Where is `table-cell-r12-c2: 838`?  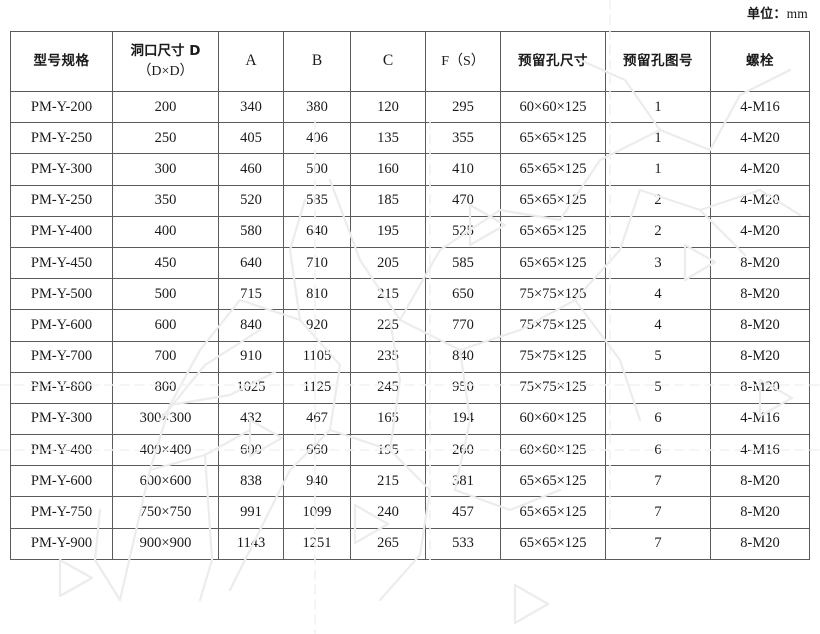 table-cell-r12-c2: 838 is located at coordinates (251, 481).